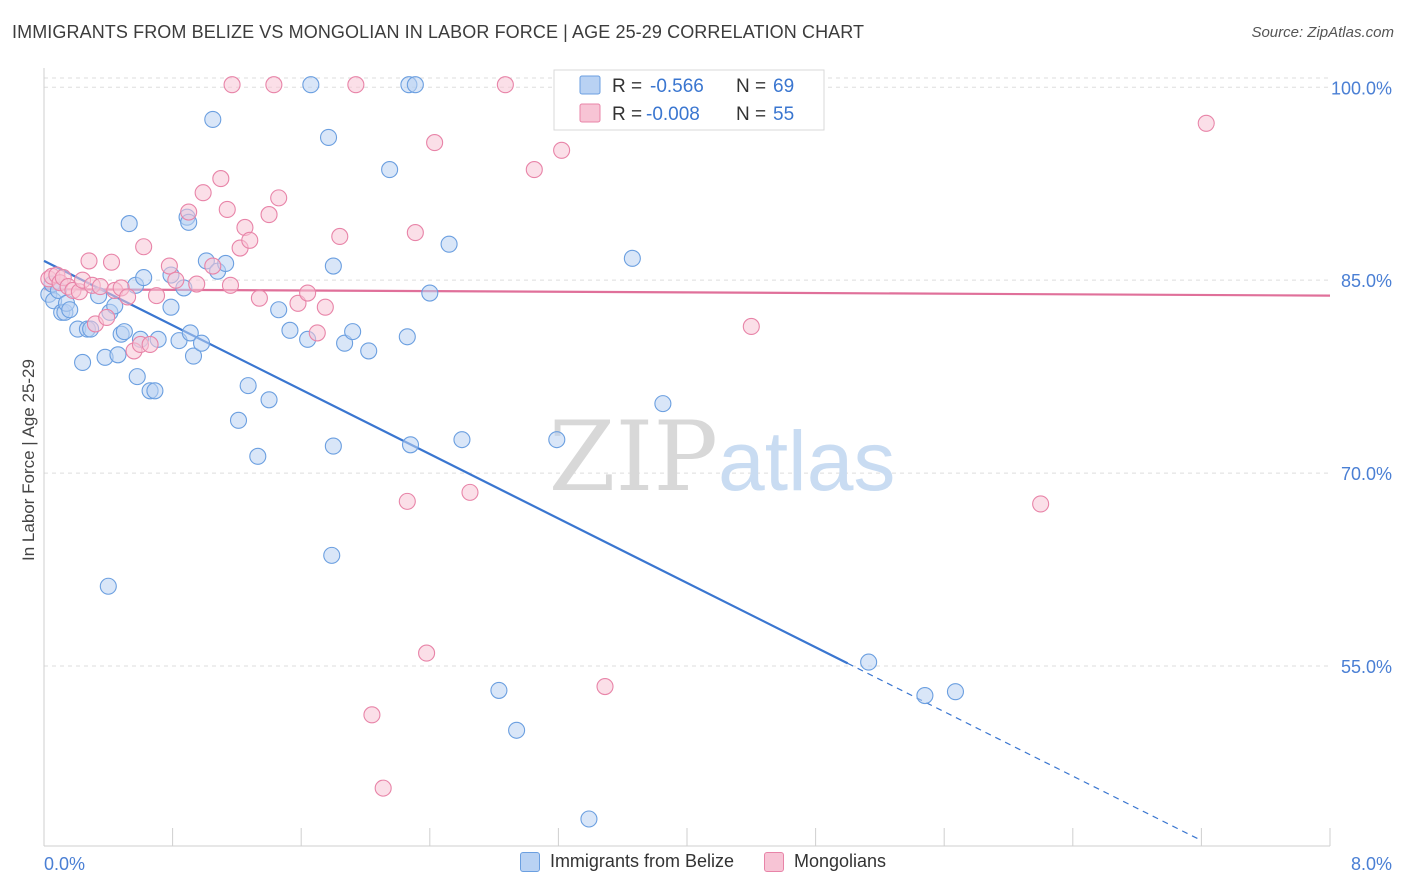 The image size is (1406, 892). What do you see at coordinates (641, 861) in the screenshot?
I see `legend-label-belize: Immigrants from Belize` at bounding box center [641, 861].